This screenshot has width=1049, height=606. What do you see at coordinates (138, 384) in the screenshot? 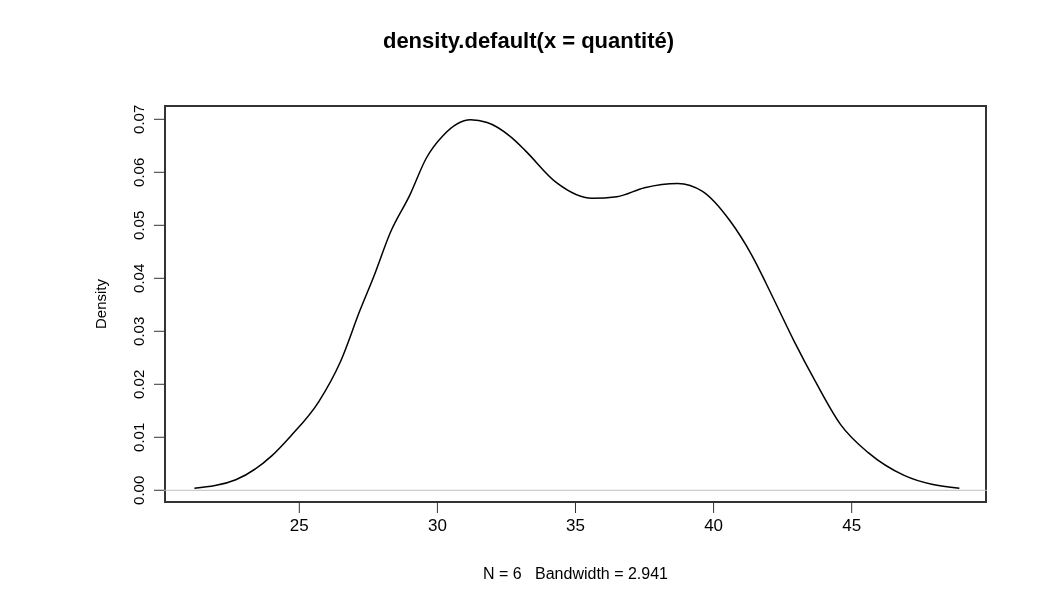
I see `y-tick-label: 0.02` at bounding box center [138, 384].